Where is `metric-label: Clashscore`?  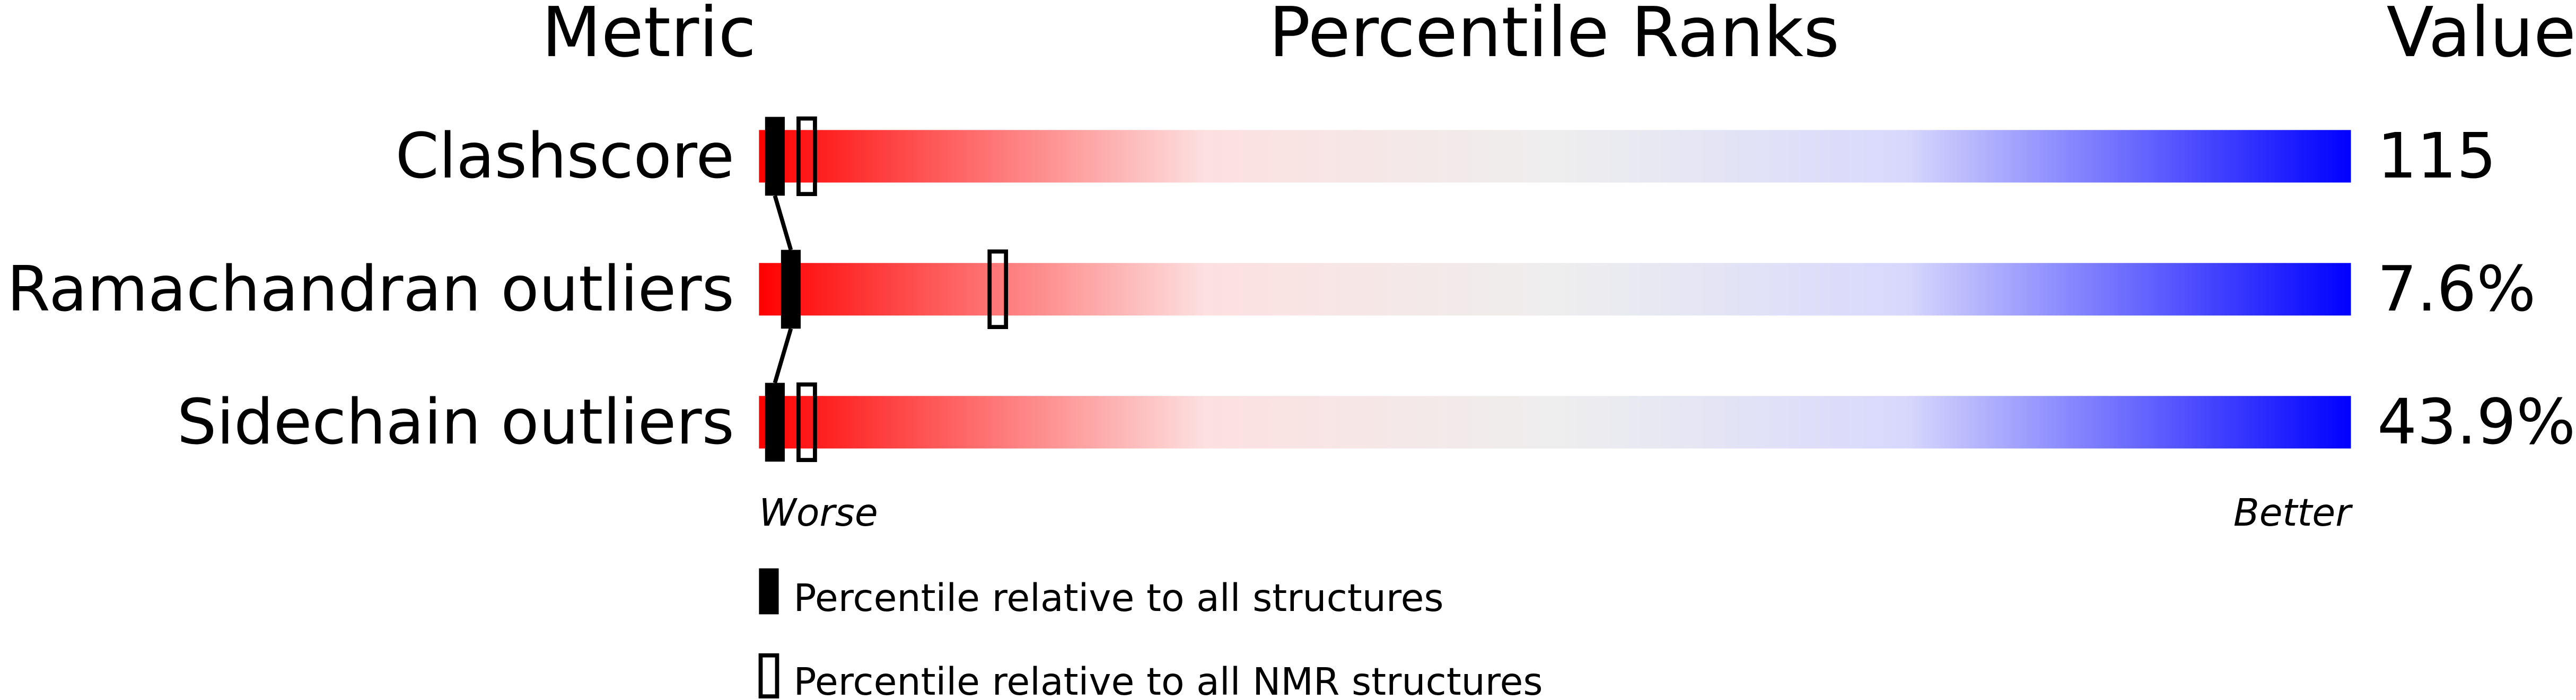
metric-label: Clashscore is located at coordinates (565, 156).